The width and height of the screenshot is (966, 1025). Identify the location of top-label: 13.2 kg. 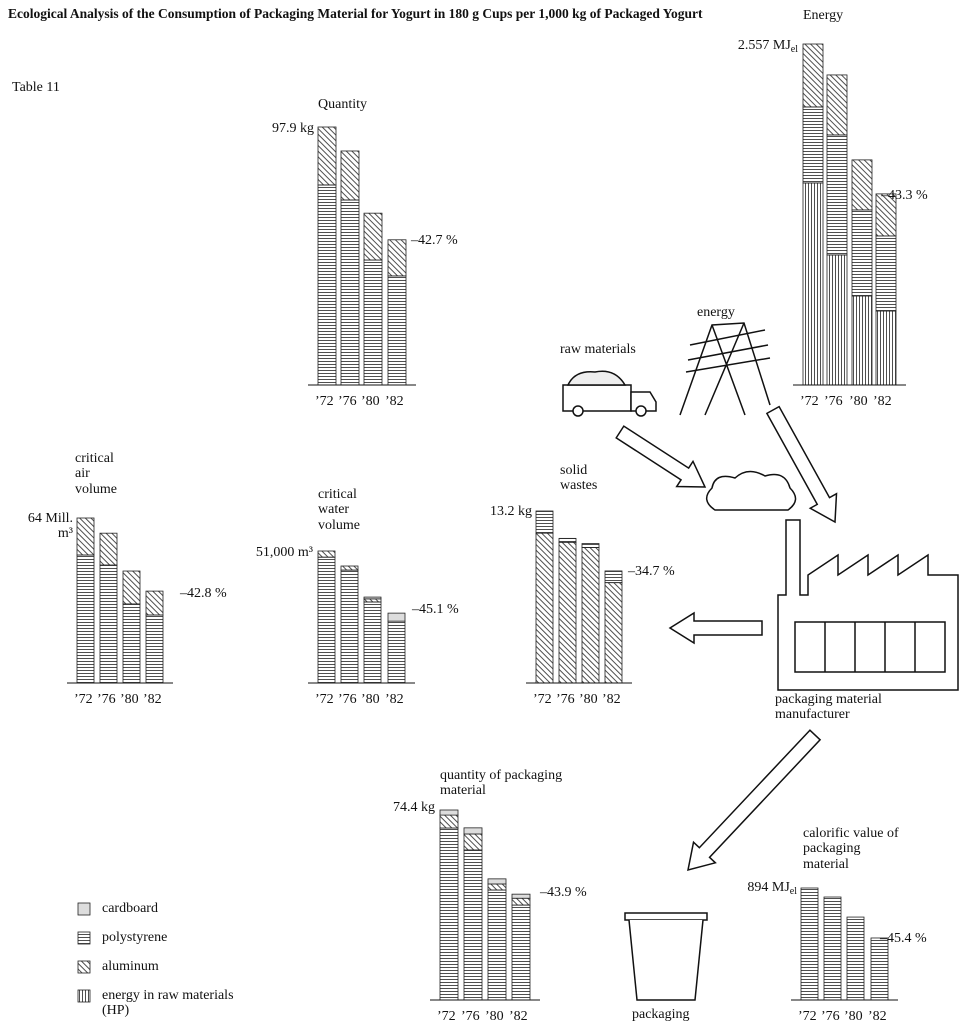
(501, 511).